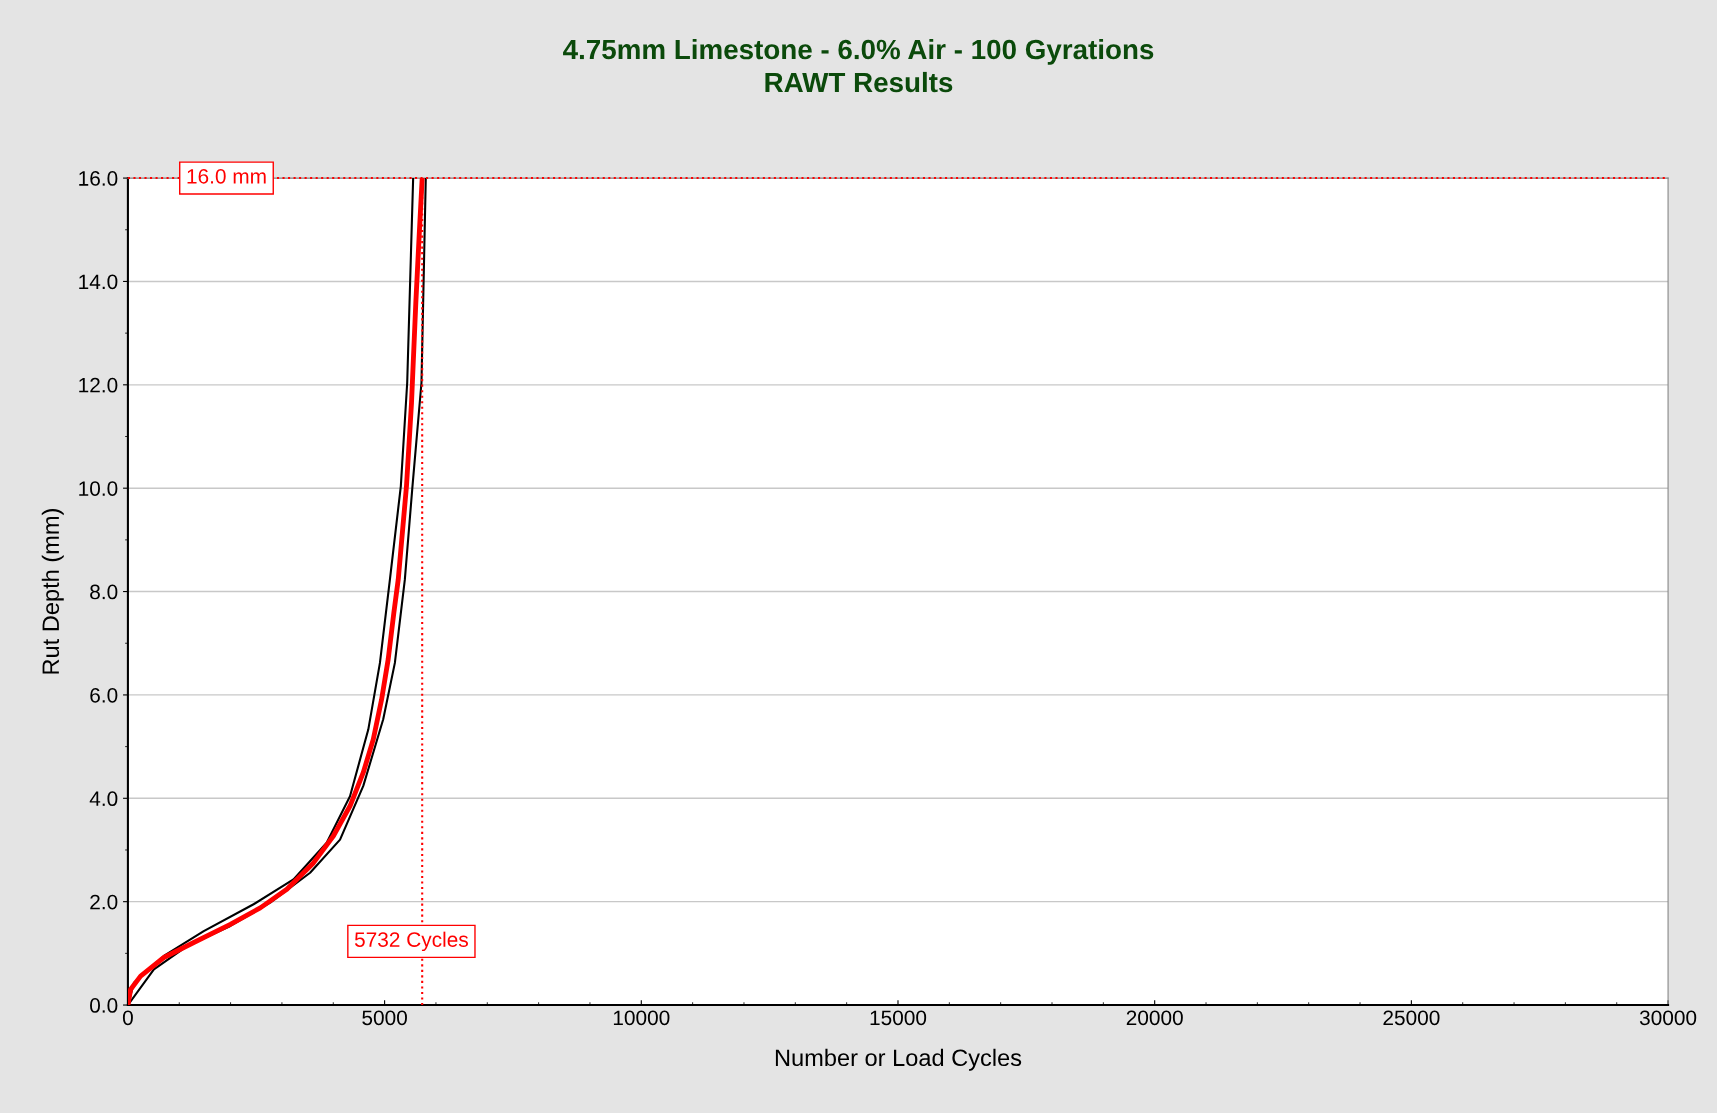 The height and width of the screenshot is (1113, 1717). Describe the element at coordinates (98, 488) in the screenshot. I see `y-tick-label: 10.0` at that location.